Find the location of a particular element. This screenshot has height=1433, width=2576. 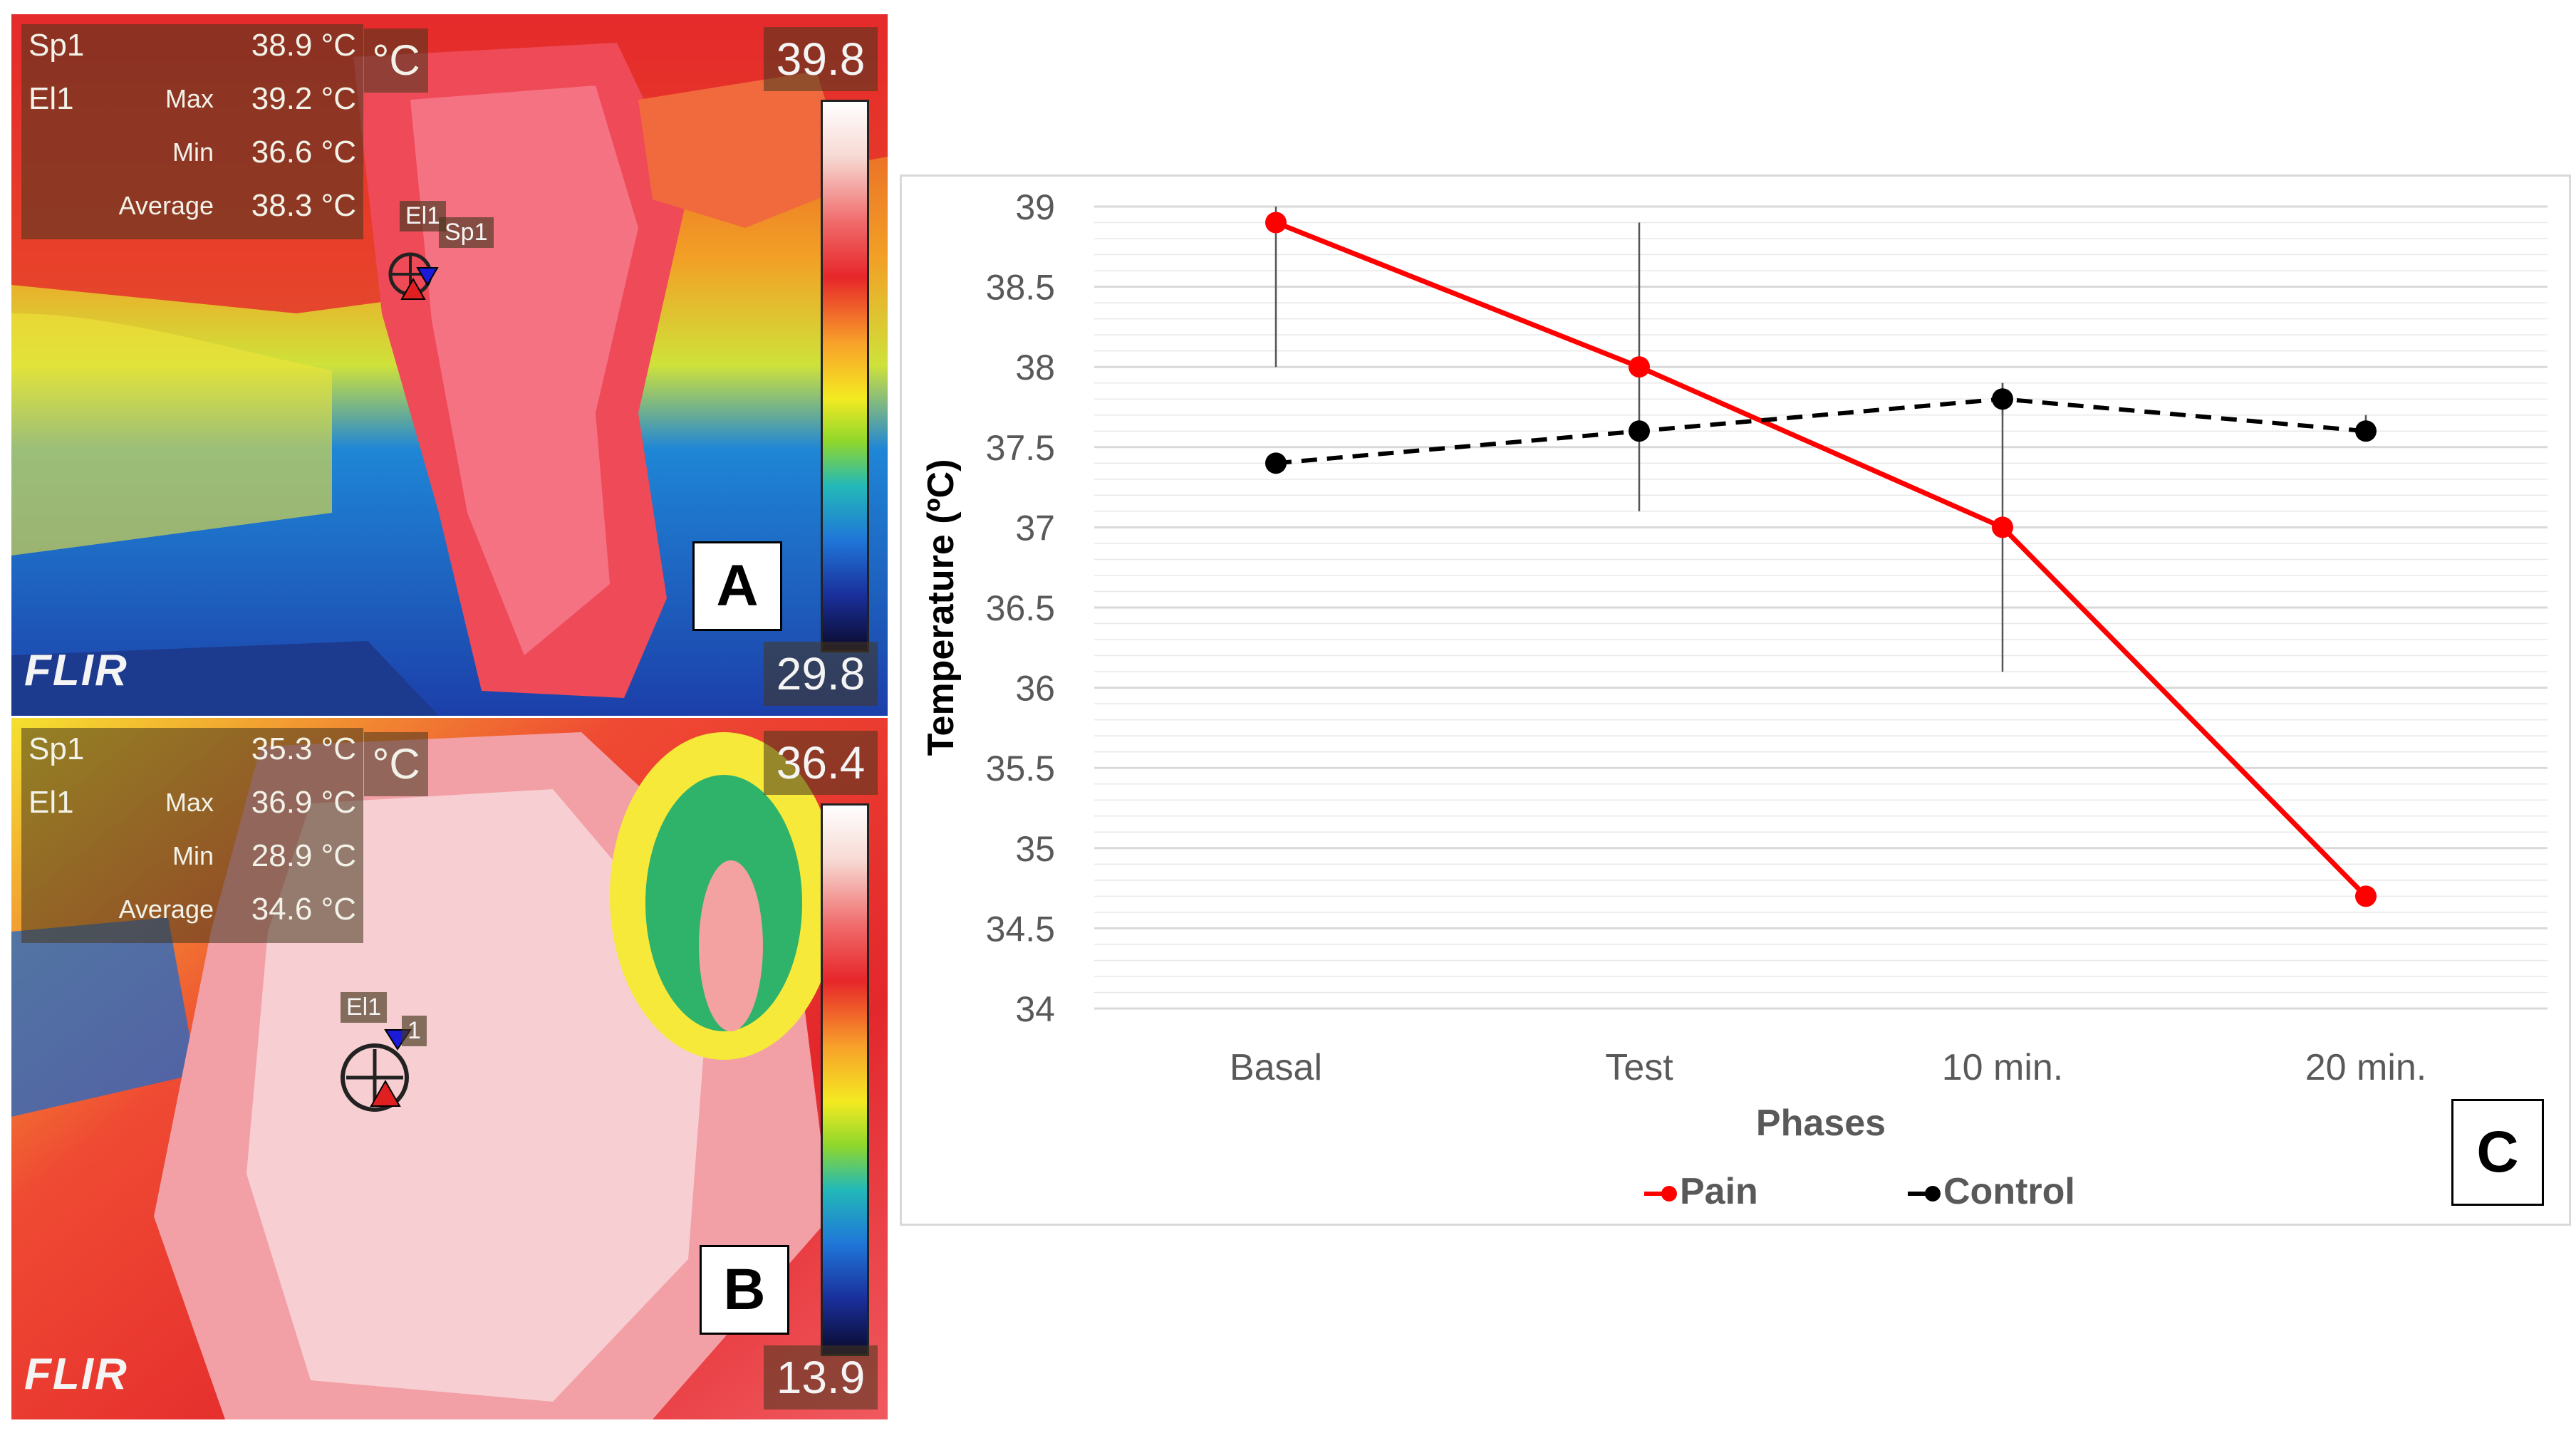

x-tick-label: Test is located at coordinates (1639, 1067).